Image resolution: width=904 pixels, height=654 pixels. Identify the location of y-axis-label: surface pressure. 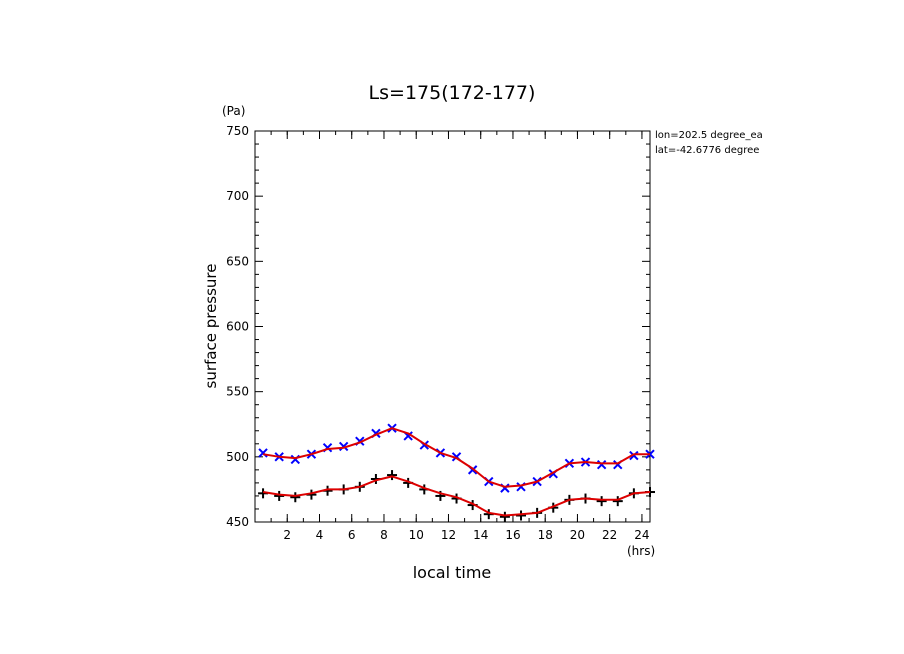
(211, 326).